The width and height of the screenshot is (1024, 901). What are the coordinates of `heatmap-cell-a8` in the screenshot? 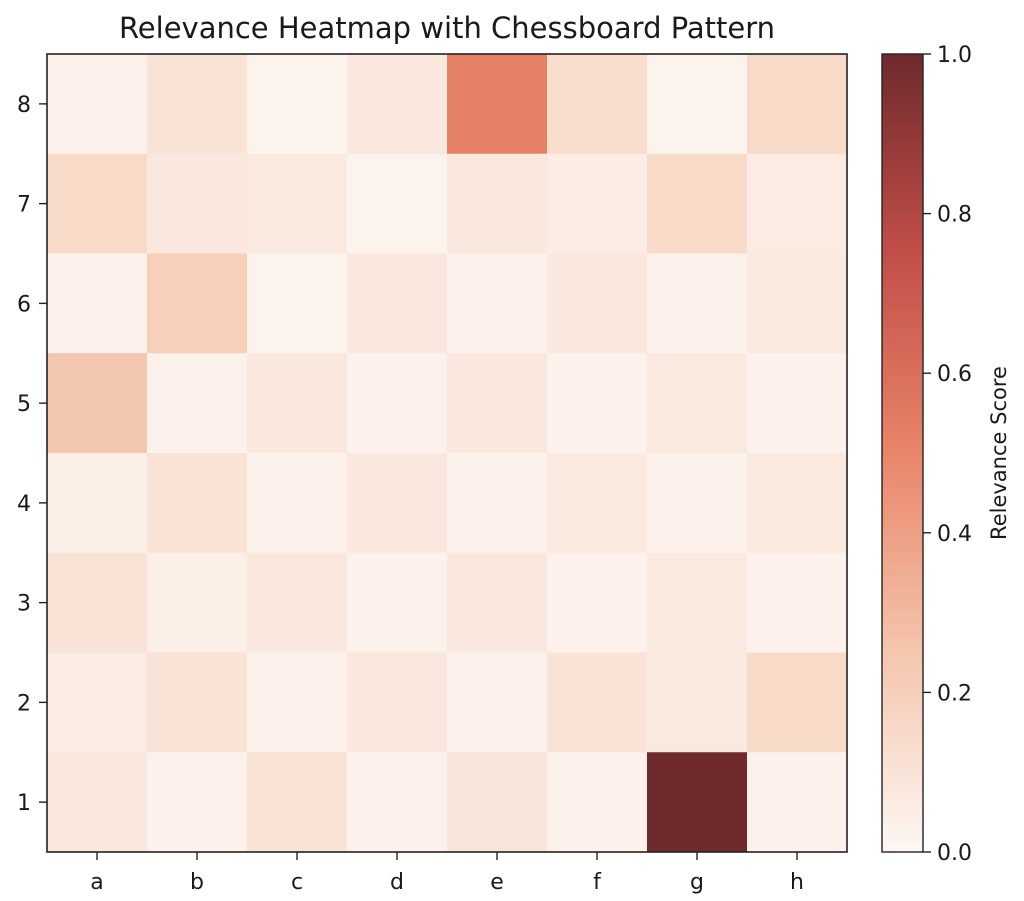 It's located at (97, 104).